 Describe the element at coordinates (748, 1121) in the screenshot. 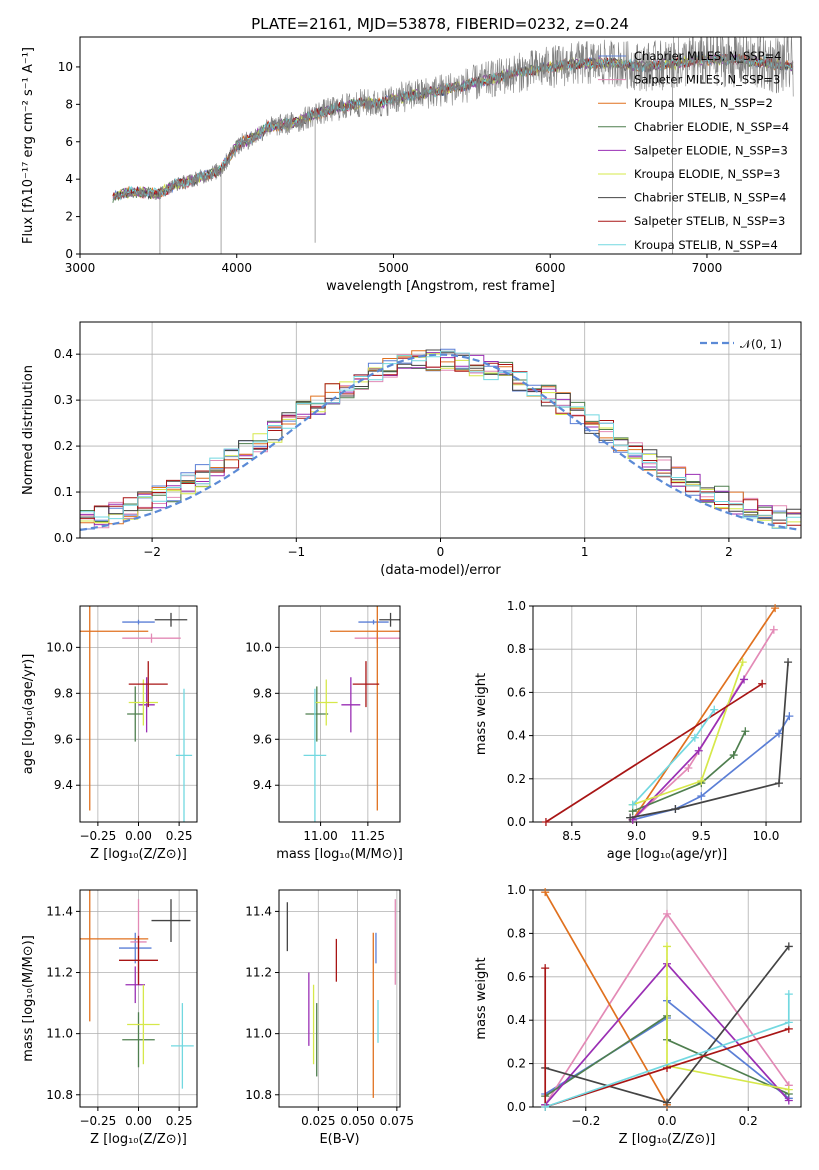

I see `x-tick-label: 0.2` at that location.